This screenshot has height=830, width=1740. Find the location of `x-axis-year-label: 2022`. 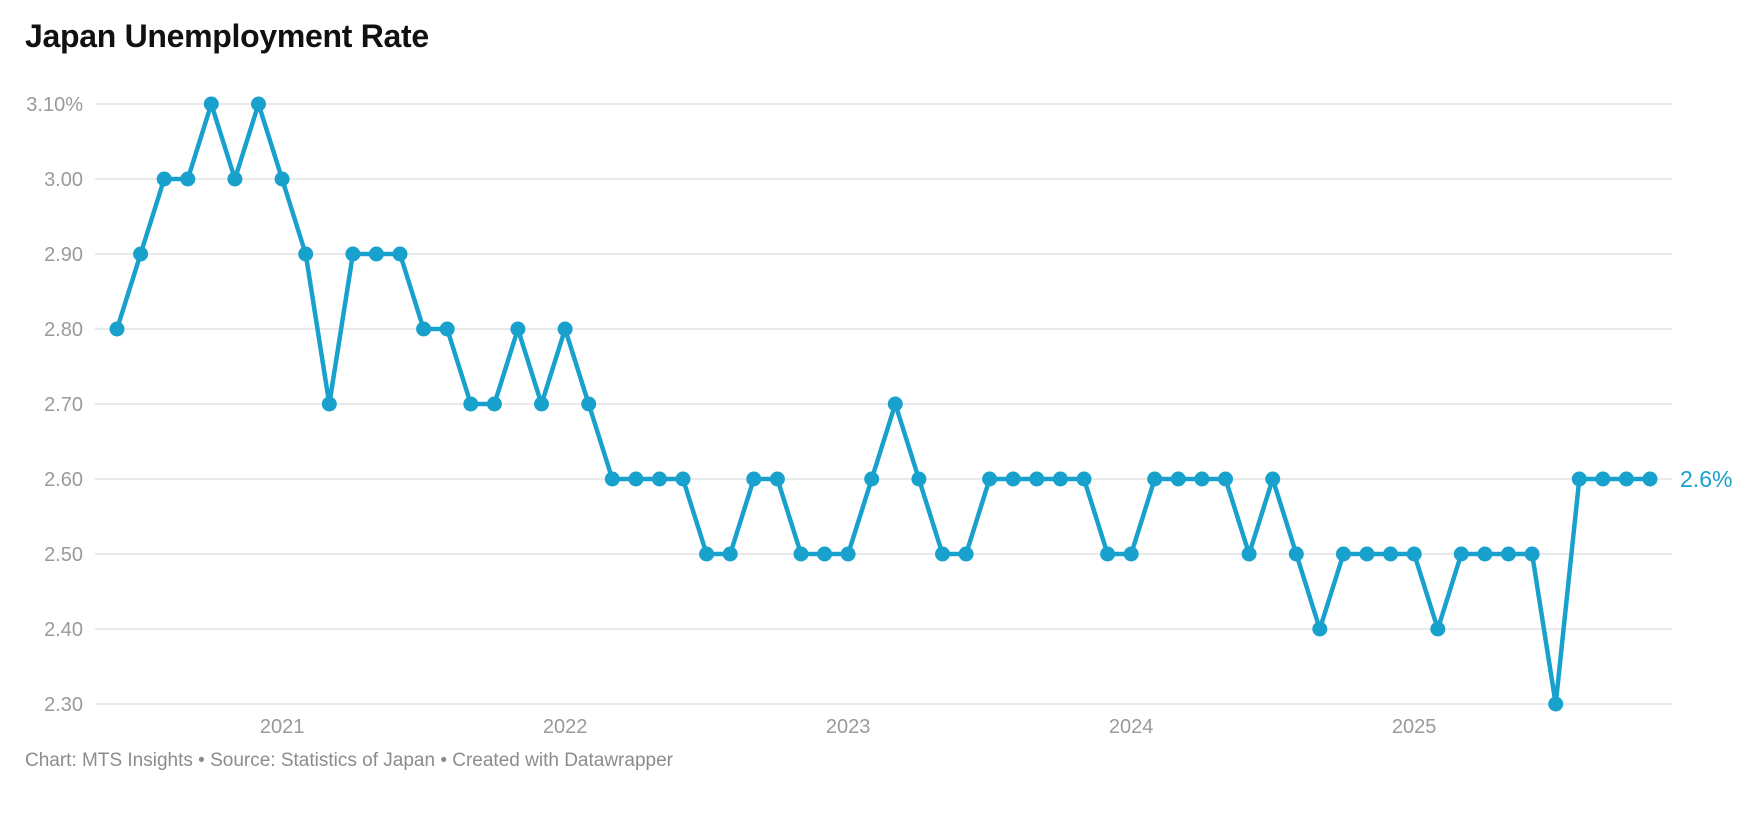

x-axis-year-label: 2022 is located at coordinates (565, 727).